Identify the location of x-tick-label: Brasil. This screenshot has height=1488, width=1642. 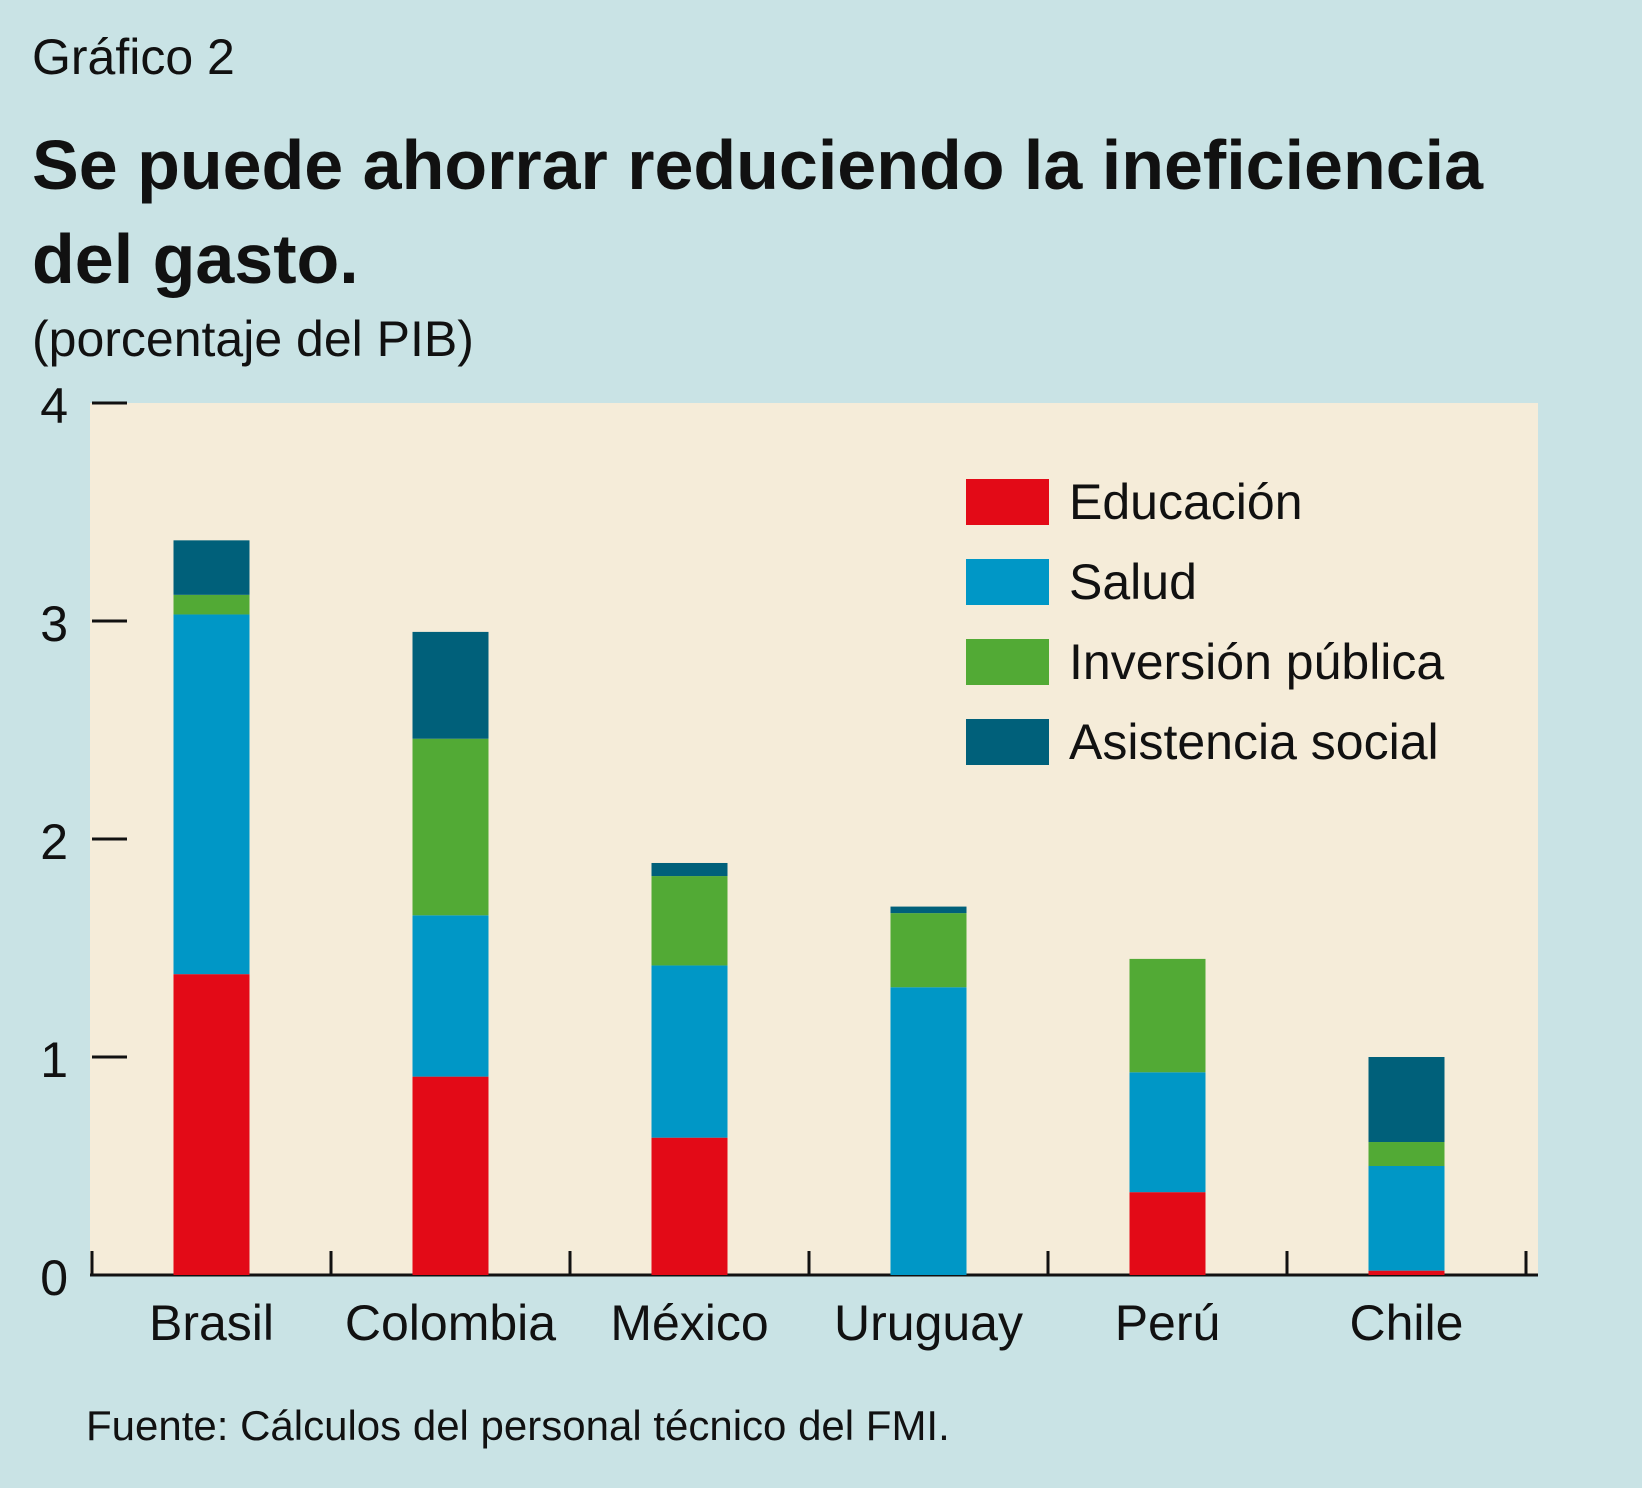
(211, 1323).